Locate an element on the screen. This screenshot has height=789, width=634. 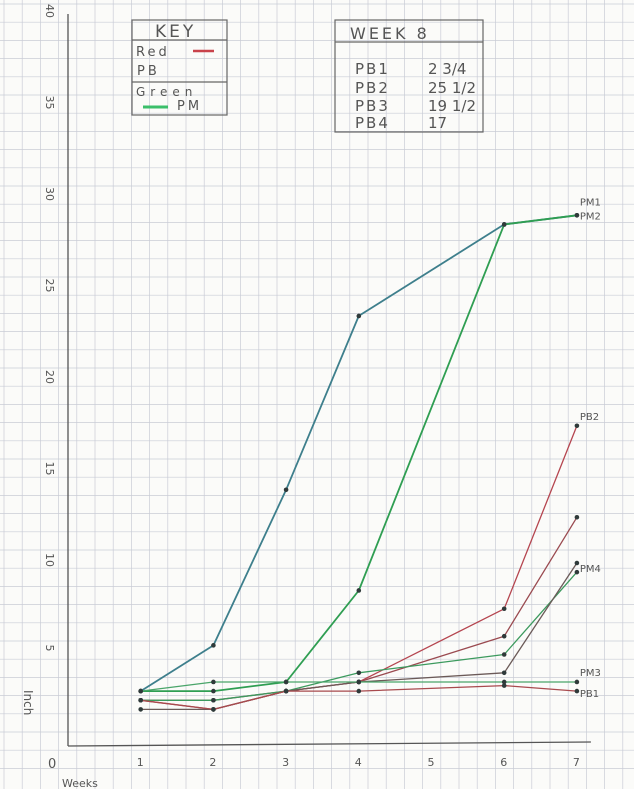
x-tick-label: 1 is located at coordinates (140, 762).